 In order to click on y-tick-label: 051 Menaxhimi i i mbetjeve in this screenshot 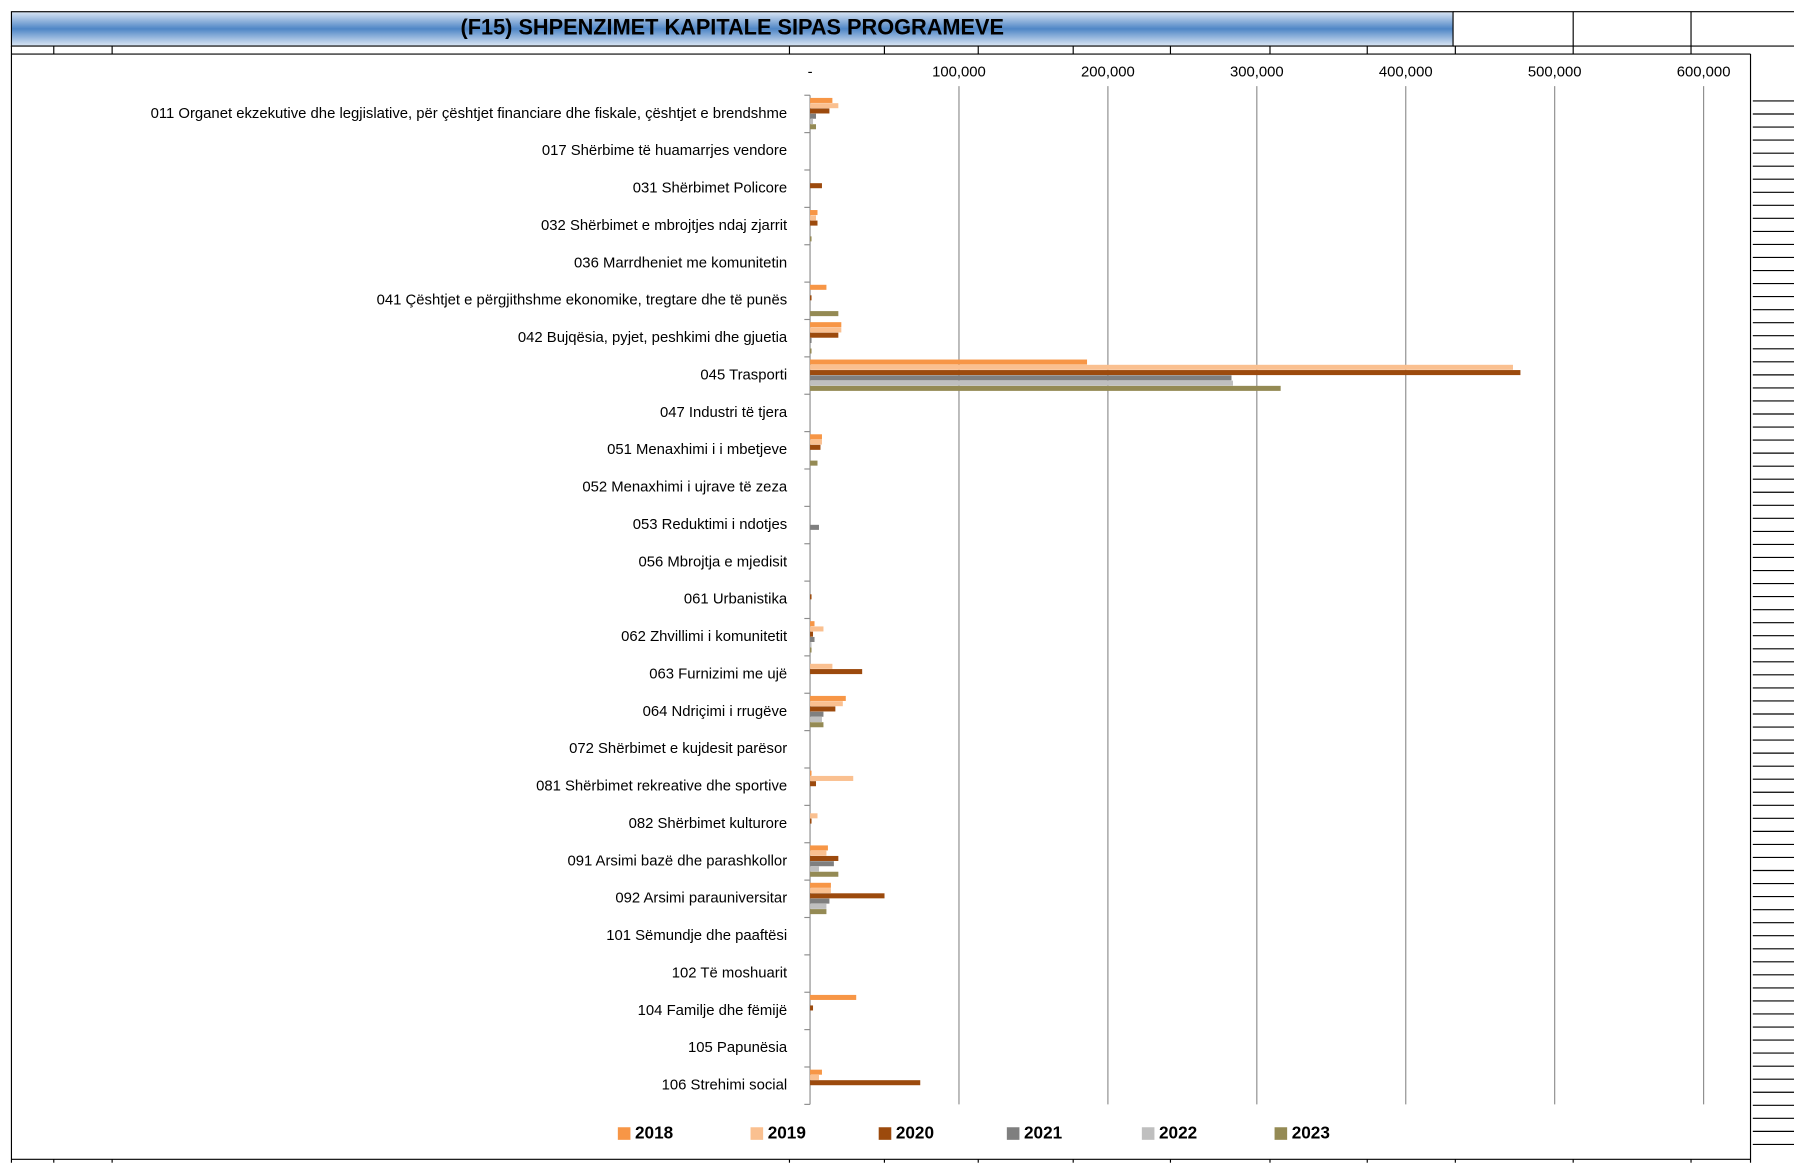, I will do `click(697, 450)`.